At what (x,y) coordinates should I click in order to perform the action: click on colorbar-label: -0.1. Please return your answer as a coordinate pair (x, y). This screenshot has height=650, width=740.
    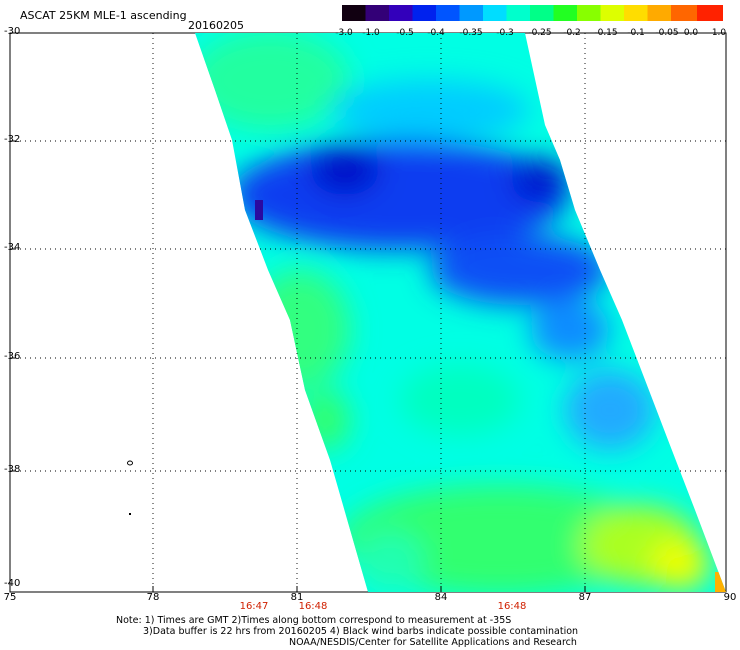
    Looking at the image, I should click on (636, 33).